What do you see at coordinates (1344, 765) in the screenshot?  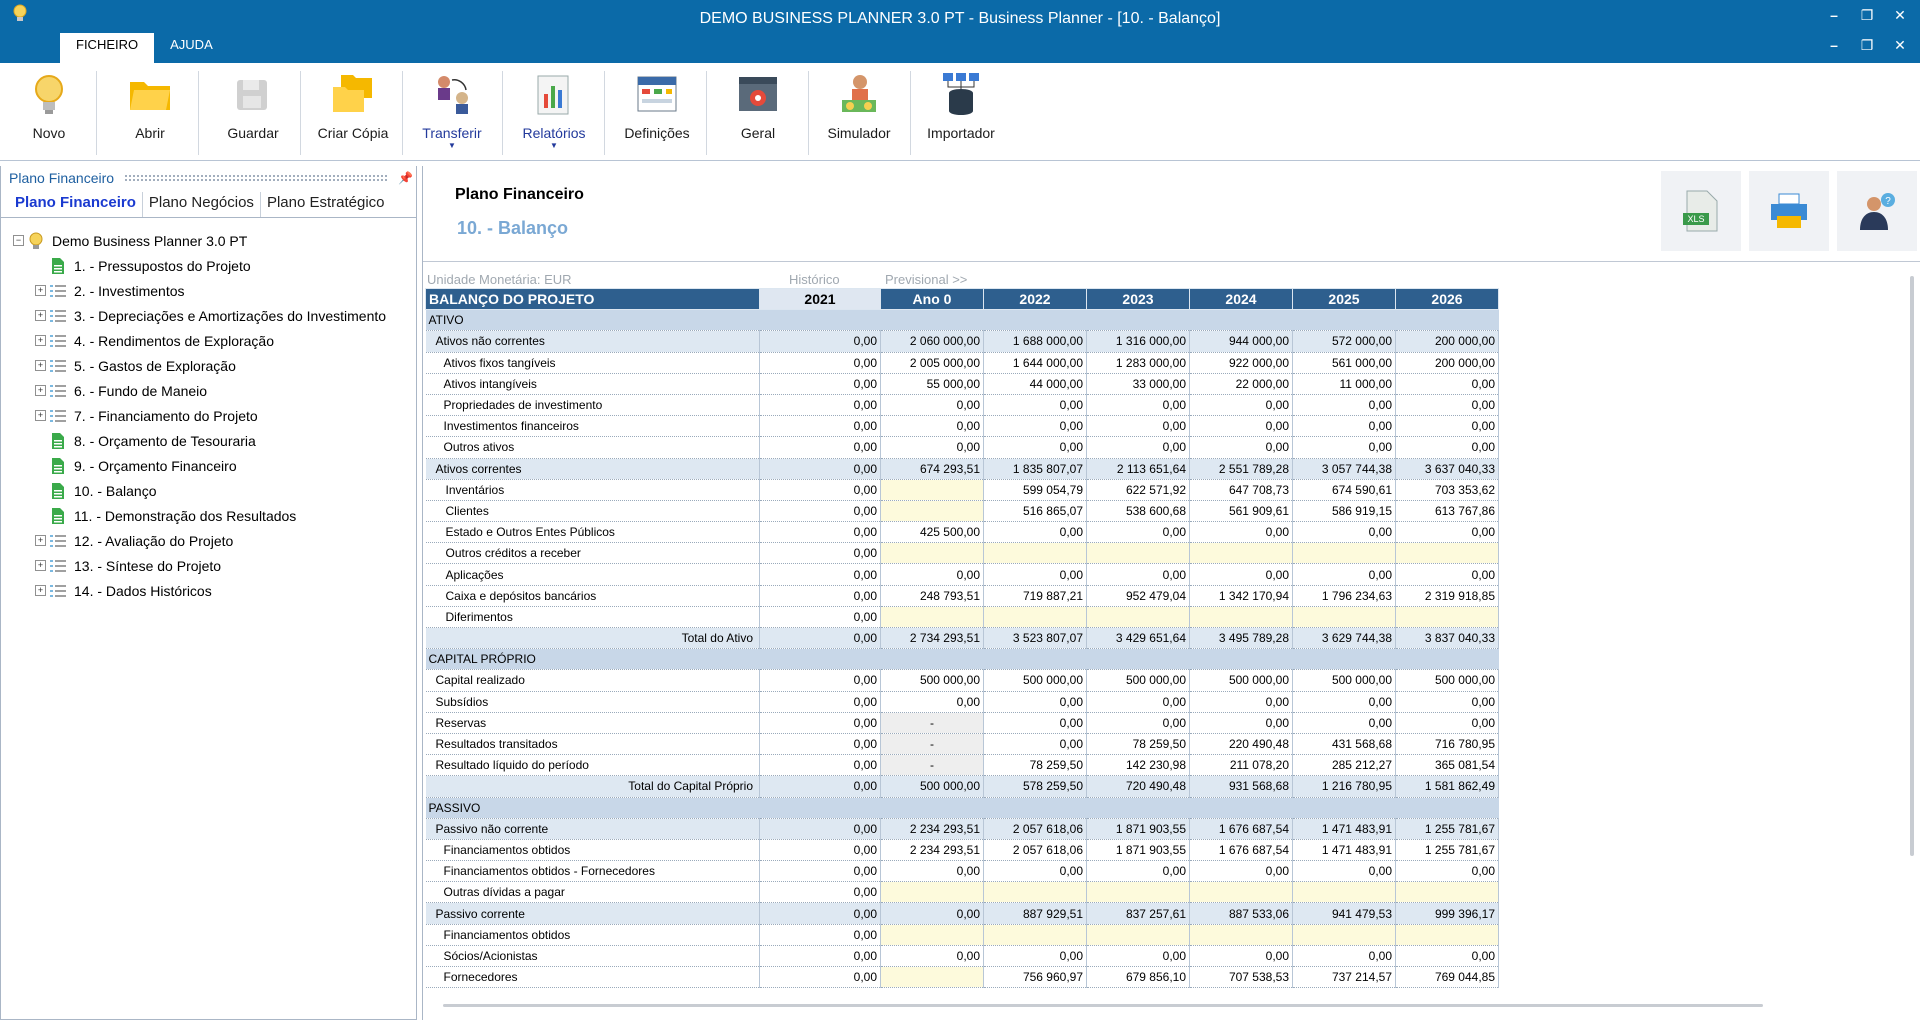 I see `table-cell: 285 212,27` at bounding box center [1344, 765].